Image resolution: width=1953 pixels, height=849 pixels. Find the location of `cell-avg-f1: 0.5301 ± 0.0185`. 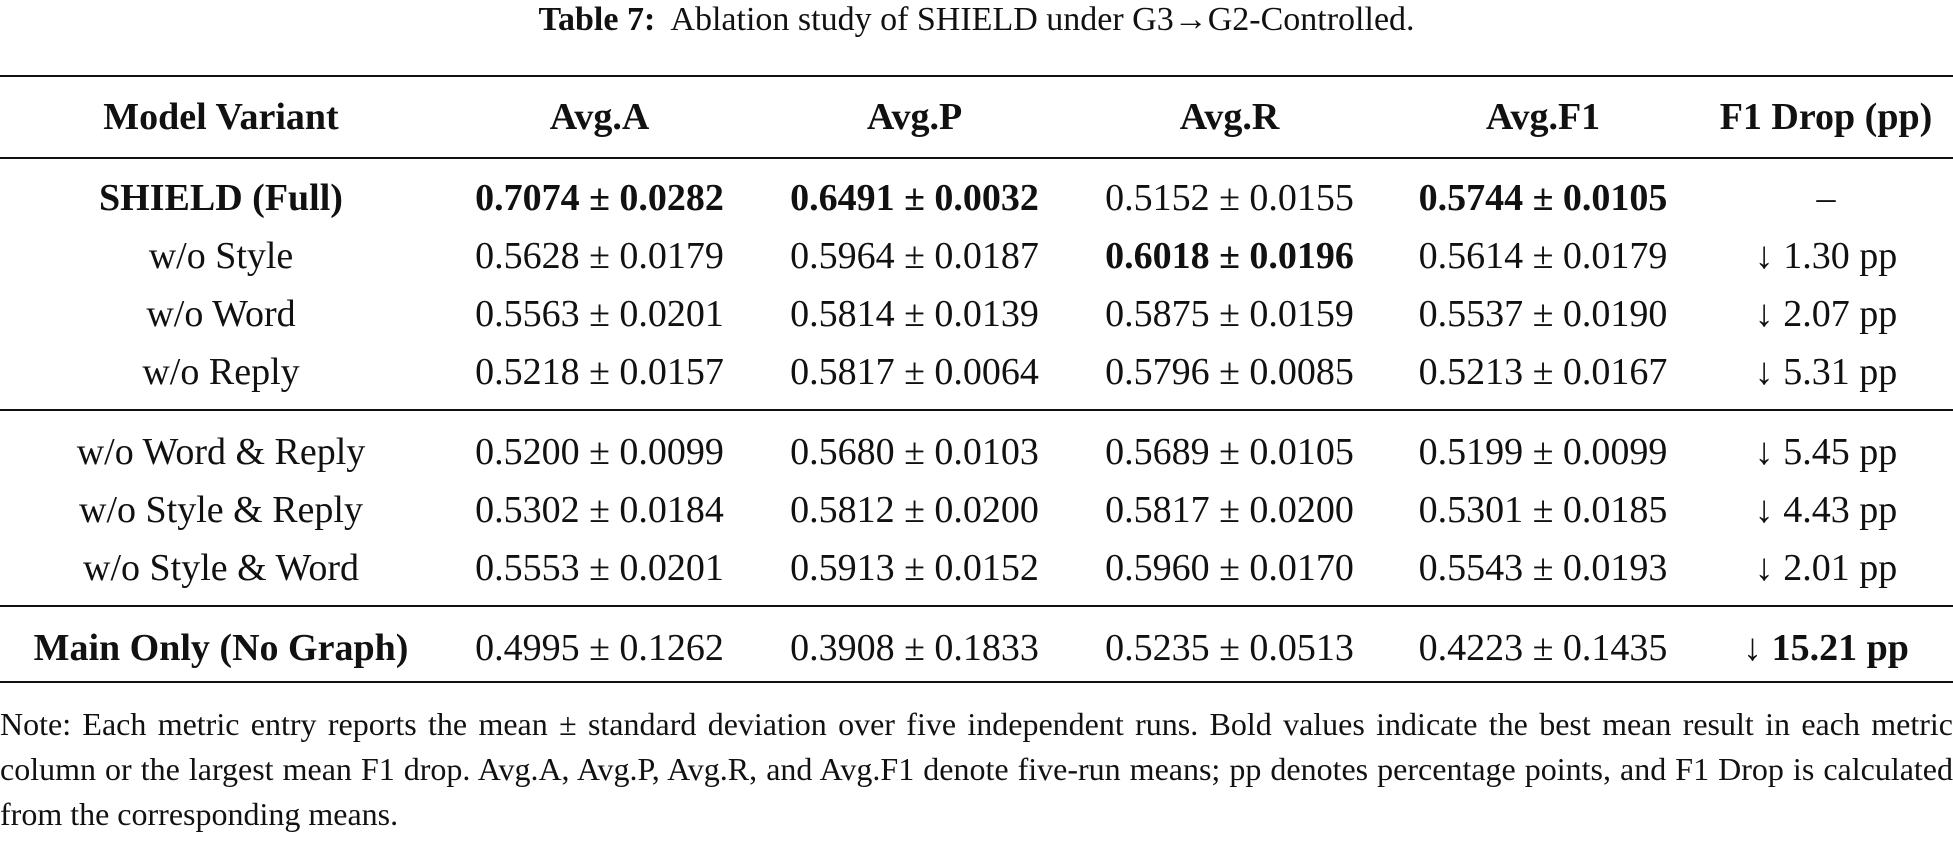

cell-avg-f1: 0.5301 ± 0.0185 is located at coordinates (1543, 510).